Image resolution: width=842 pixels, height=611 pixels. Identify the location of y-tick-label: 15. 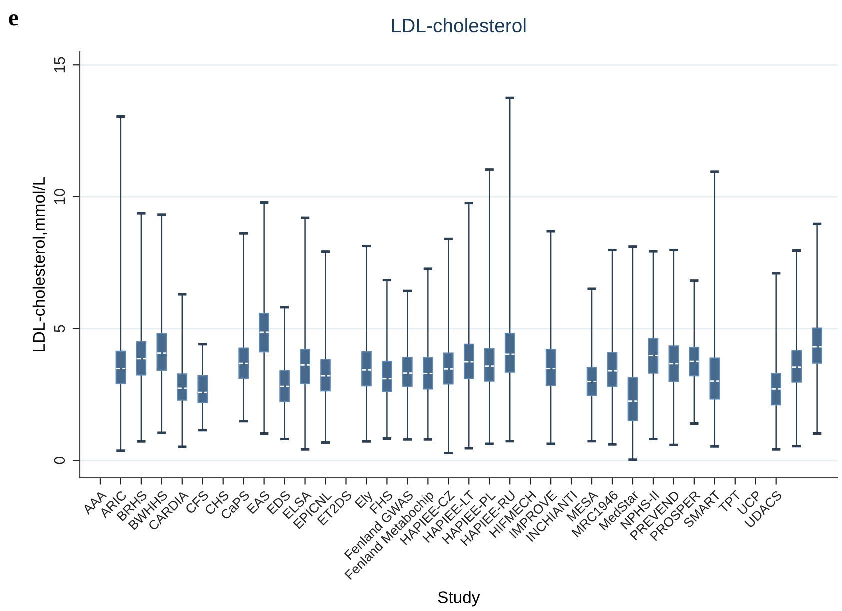
(60, 64).